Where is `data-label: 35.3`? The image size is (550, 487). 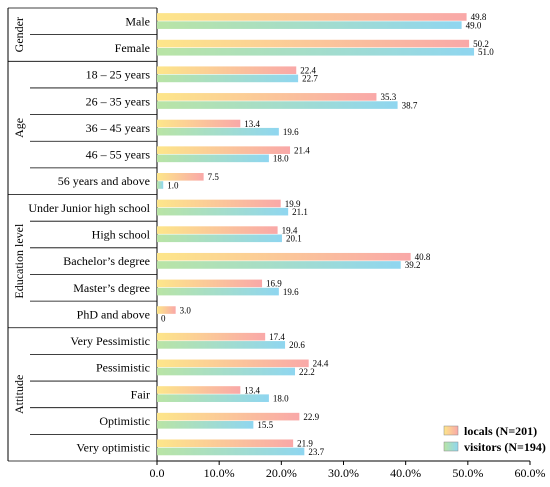
data-label: 35.3 is located at coordinates (388, 97).